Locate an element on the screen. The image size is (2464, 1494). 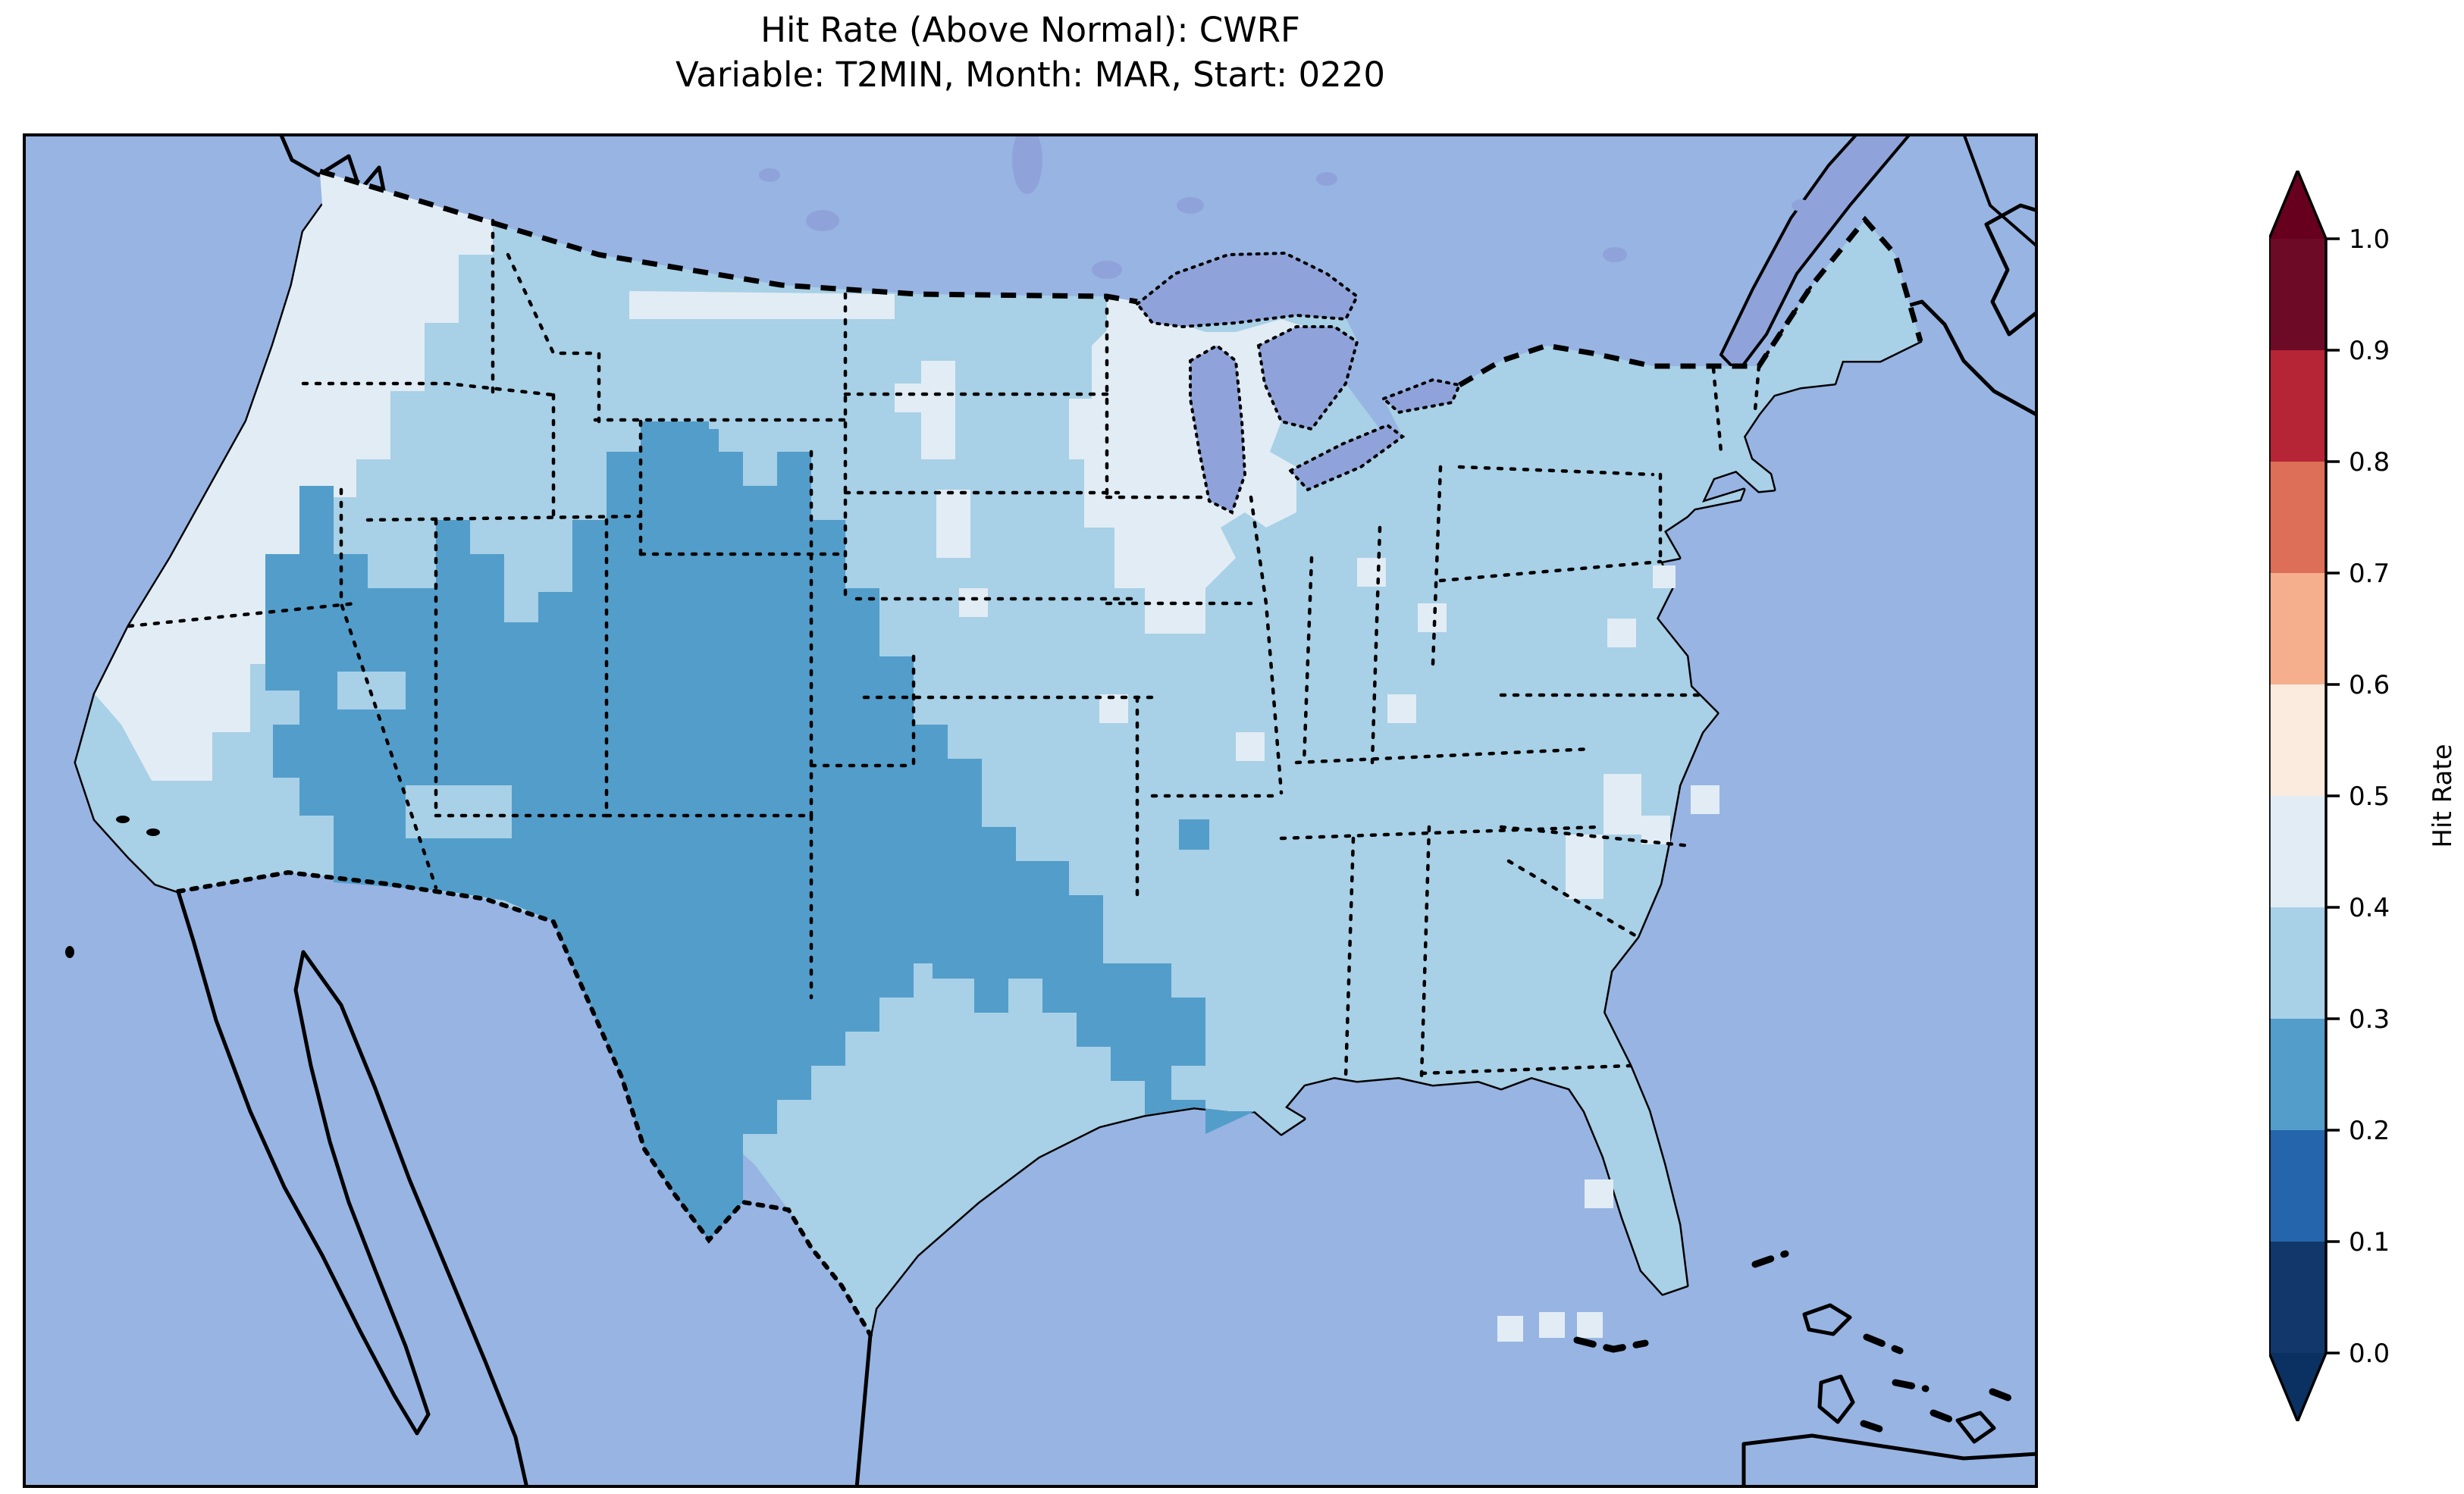
region-montana-light-cells is located at coordinates (946, 459).